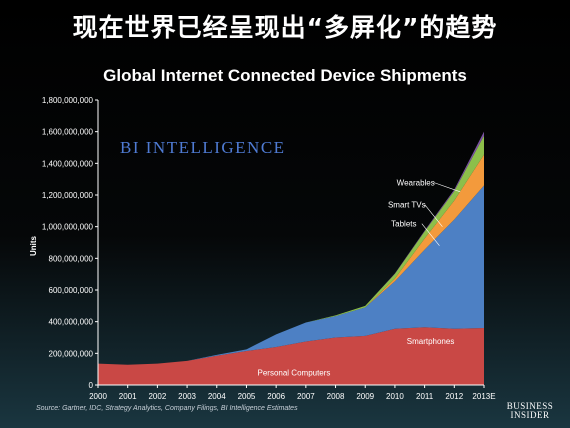 This screenshot has height=428, width=570. I want to click on series-label-tablets: Tablets, so click(403, 224).